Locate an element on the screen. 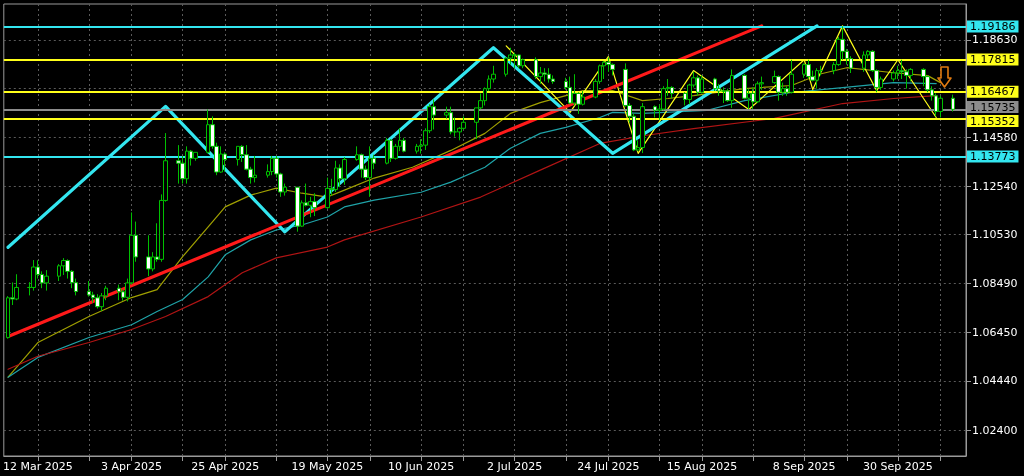  x-tick-label: 8 Sep 2025 is located at coordinates (804, 466).